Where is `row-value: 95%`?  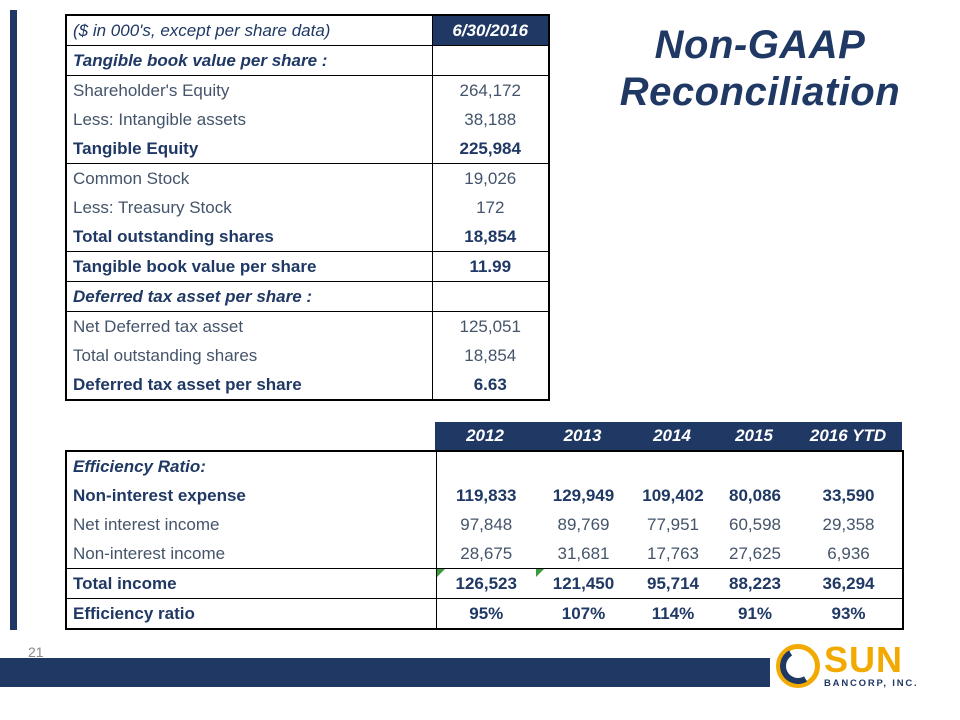
row-value: 95% is located at coordinates (485, 613).